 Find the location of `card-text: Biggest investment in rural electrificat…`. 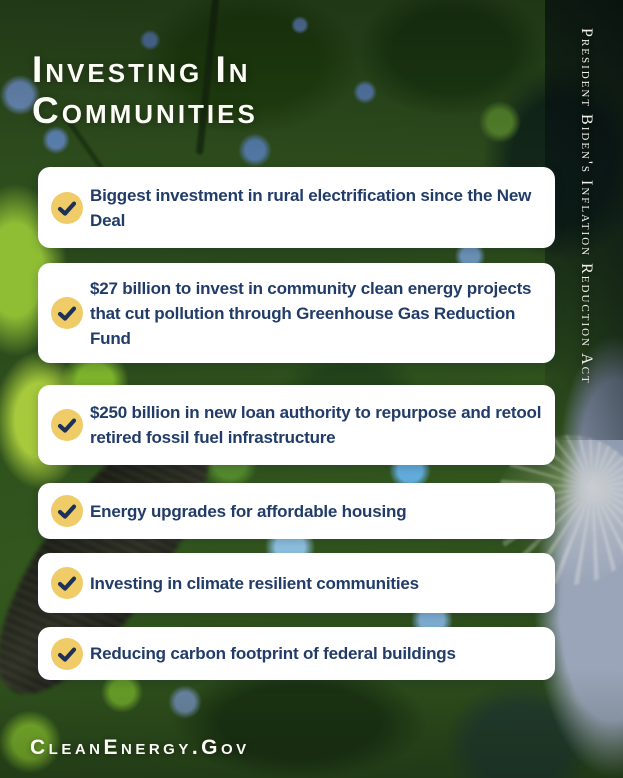

card-text: Biggest investment in rural electrificat… is located at coordinates (311, 207).